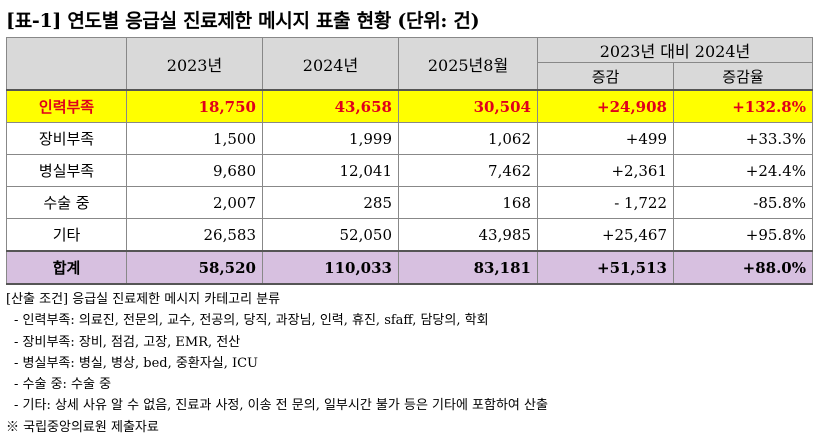  What do you see at coordinates (194, 267) in the screenshot?
I see `cell-2023: 58,520` at bounding box center [194, 267].